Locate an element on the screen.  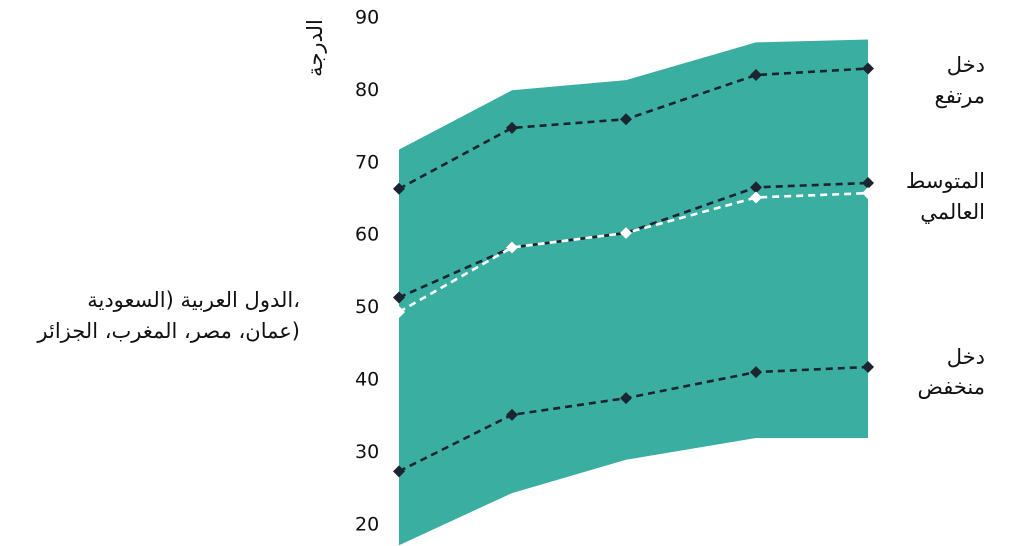
y-tick-label: 20 is located at coordinates (367, 525).